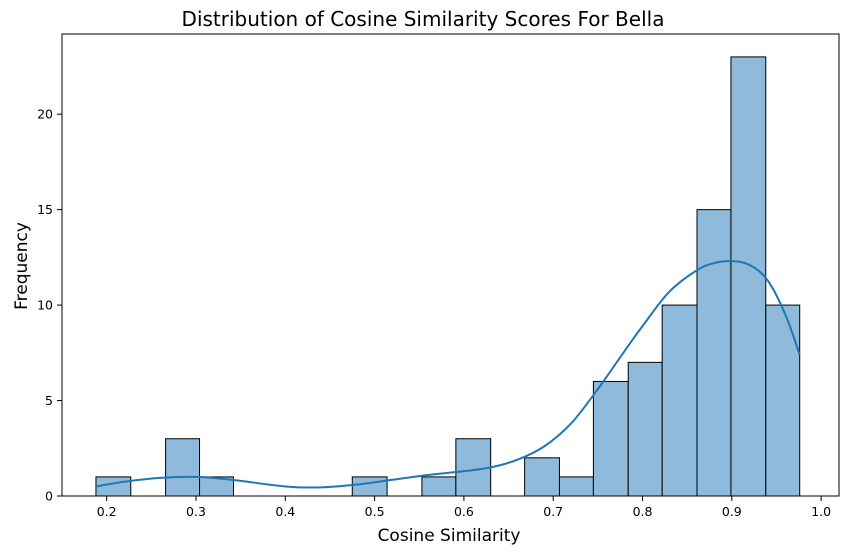 This screenshot has width=846, height=554. Describe the element at coordinates (107, 511) in the screenshot. I see `x-tick-label: 0.2` at that location.